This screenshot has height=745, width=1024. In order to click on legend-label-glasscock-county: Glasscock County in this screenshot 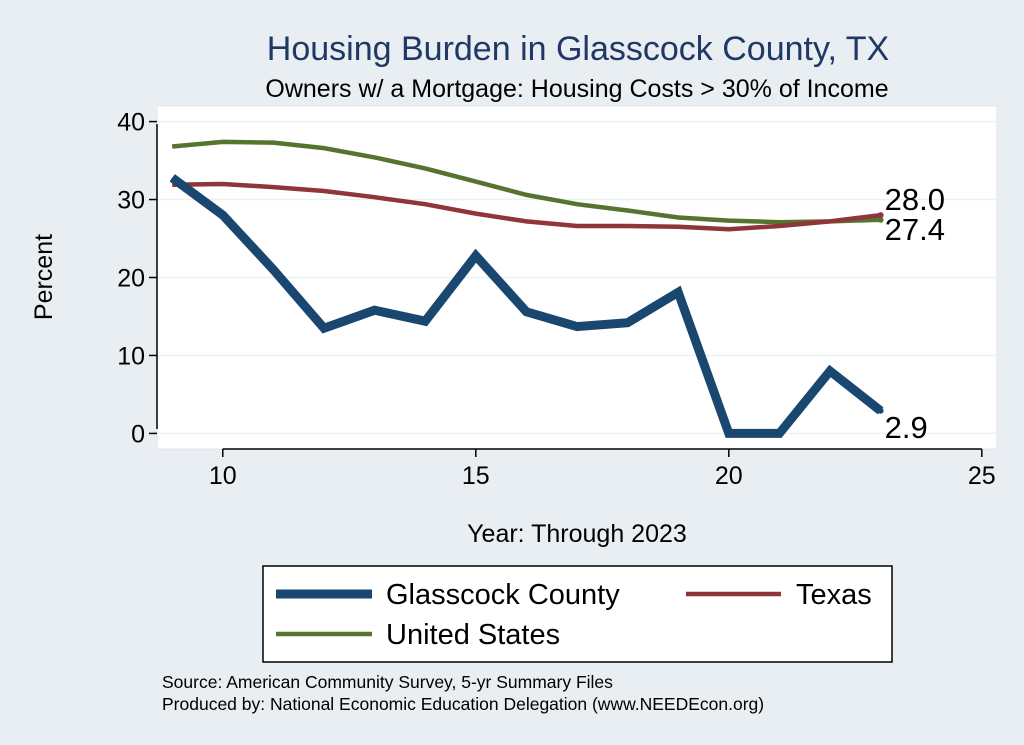, I will do `click(503, 595)`.